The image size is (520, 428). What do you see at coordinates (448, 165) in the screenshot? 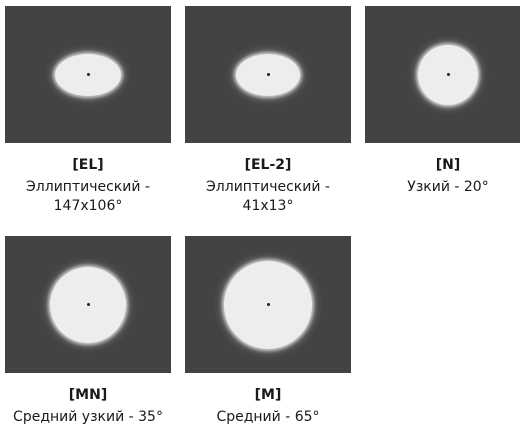
I see `beam-code: [N]` at bounding box center [448, 165].